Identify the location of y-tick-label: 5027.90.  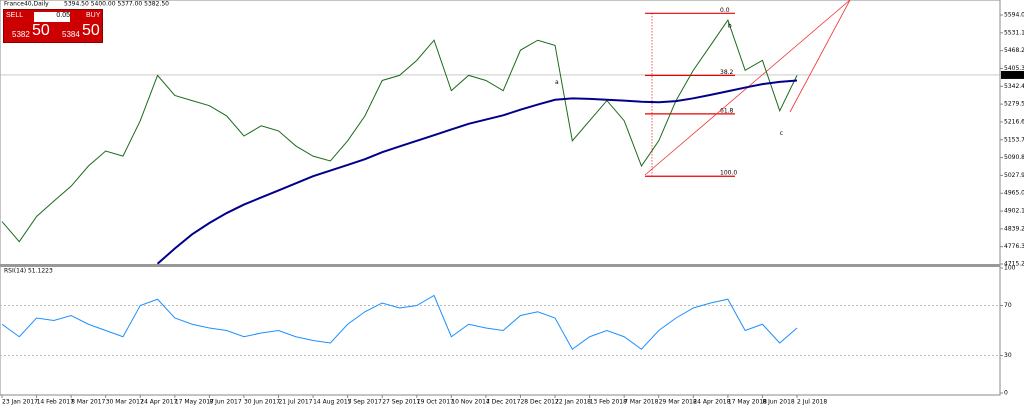
(1014, 175).